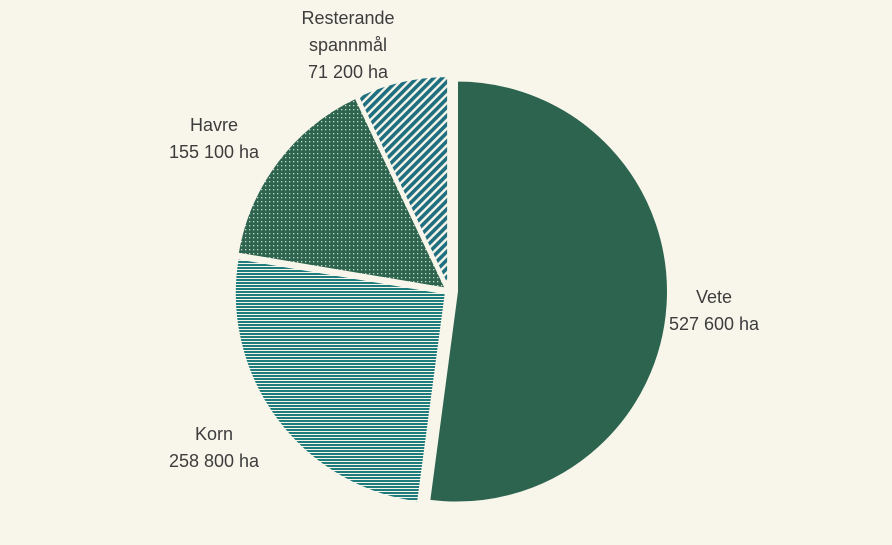 The height and width of the screenshot is (545, 892). I want to click on pie-slice-resterande, so click(403, 181).